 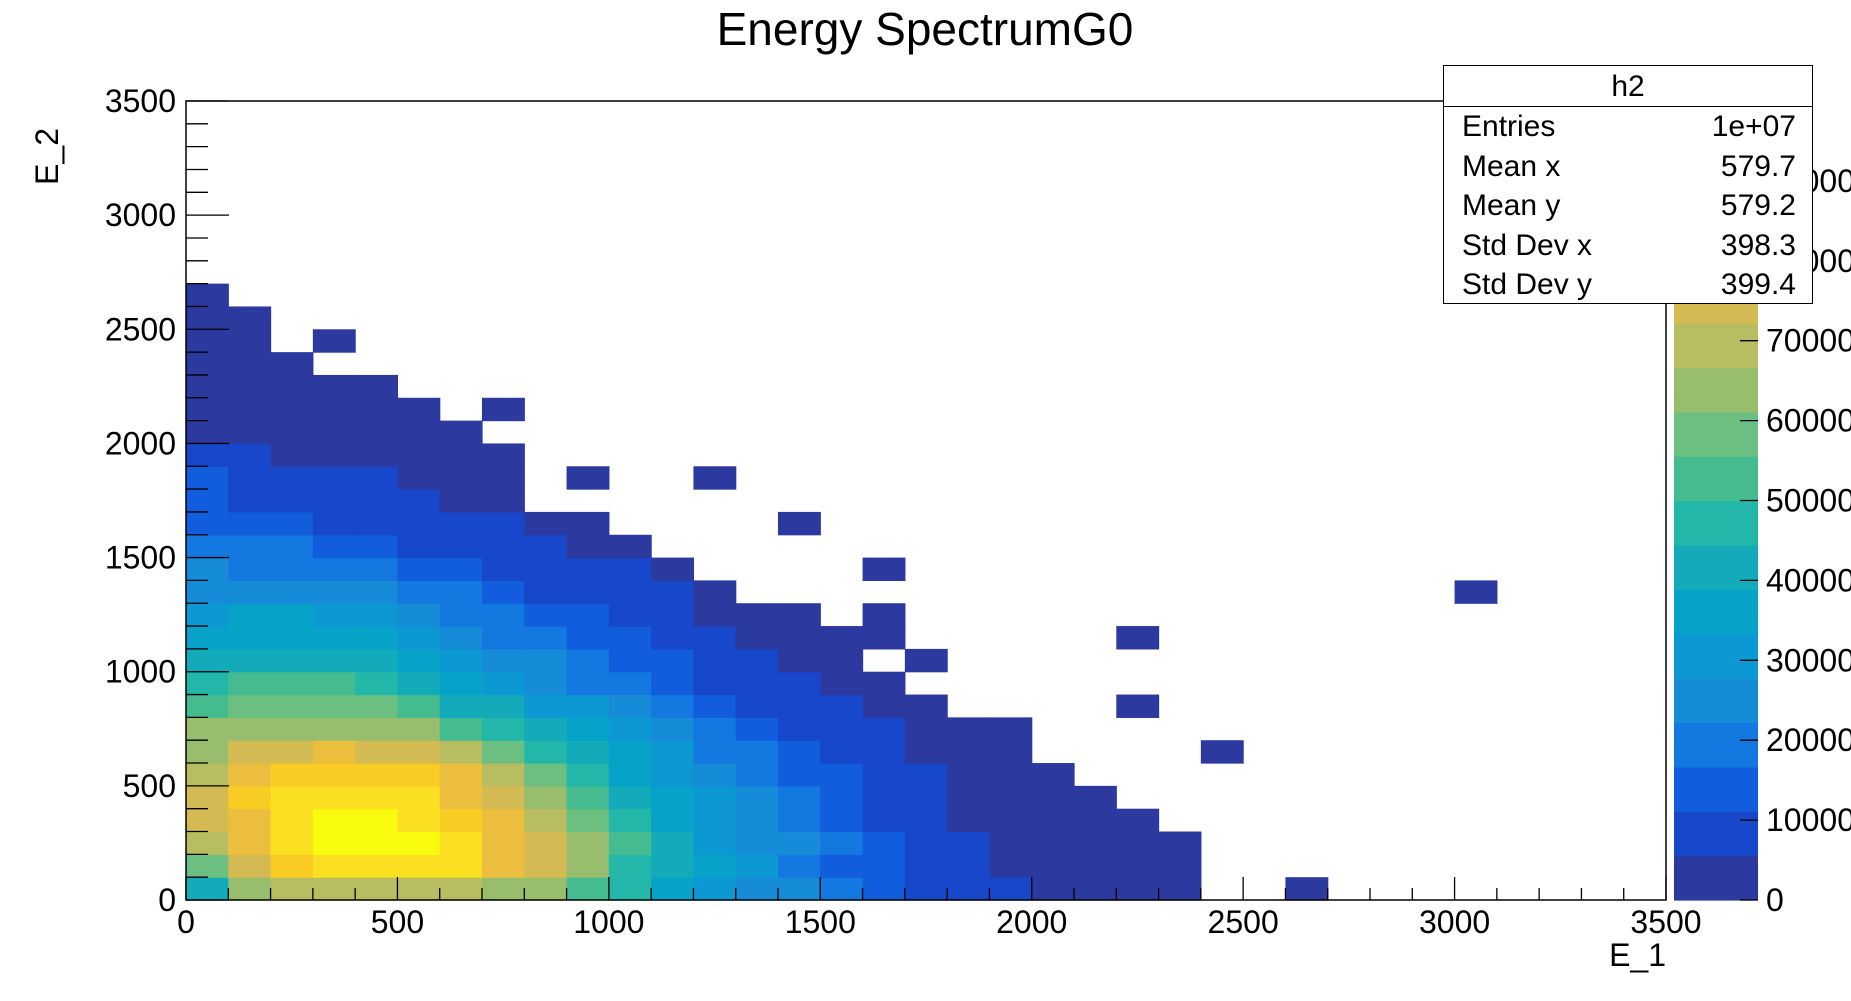 I want to click on stats-value: 1e+07, so click(x=1753, y=126).